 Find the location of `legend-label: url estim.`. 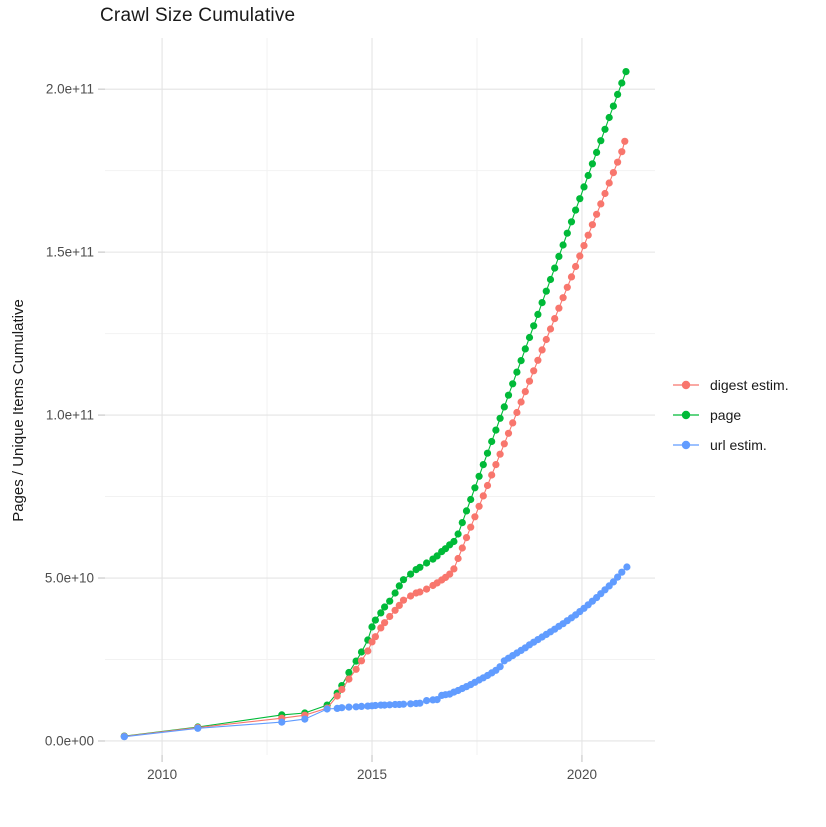

legend-label: url estim. is located at coordinates (738, 444).